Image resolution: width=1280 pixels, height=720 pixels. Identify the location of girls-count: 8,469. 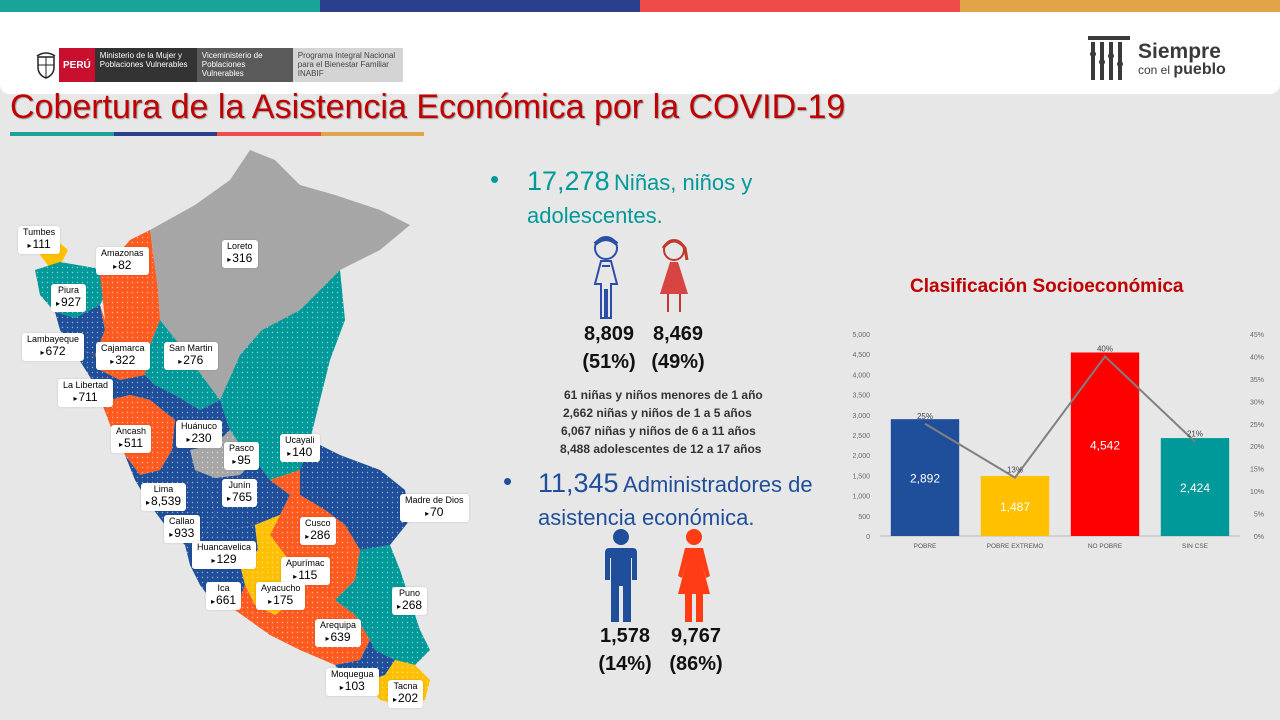
(678, 334).